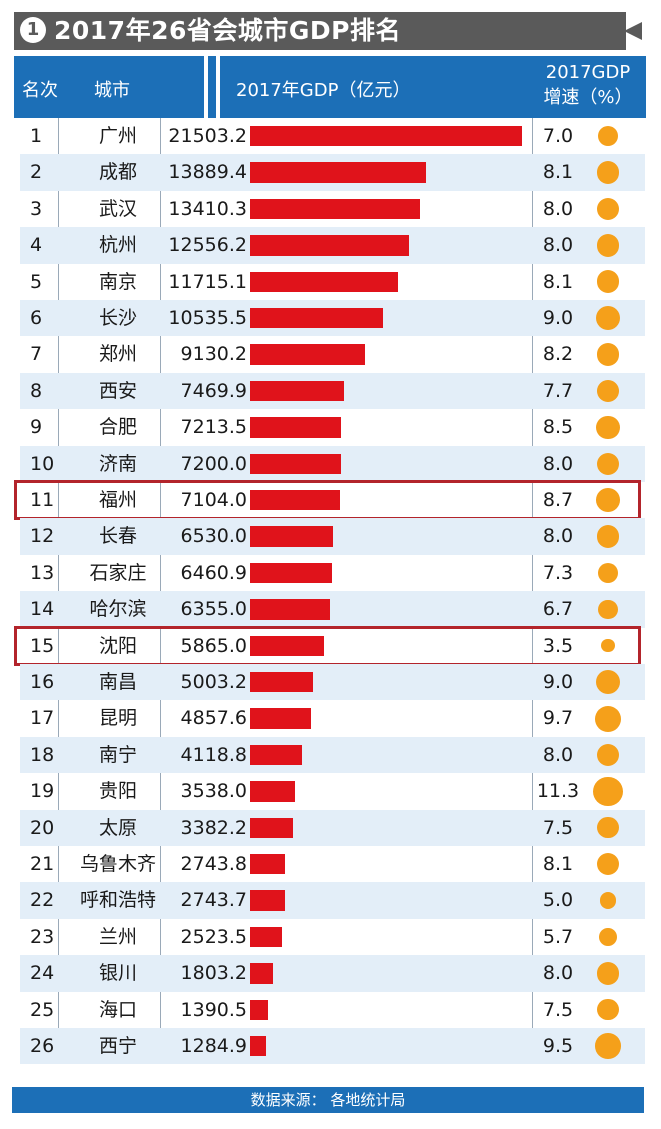  Describe the element at coordinates (212, 87) in the screenshot. I see `header-divider-inner` at that location.